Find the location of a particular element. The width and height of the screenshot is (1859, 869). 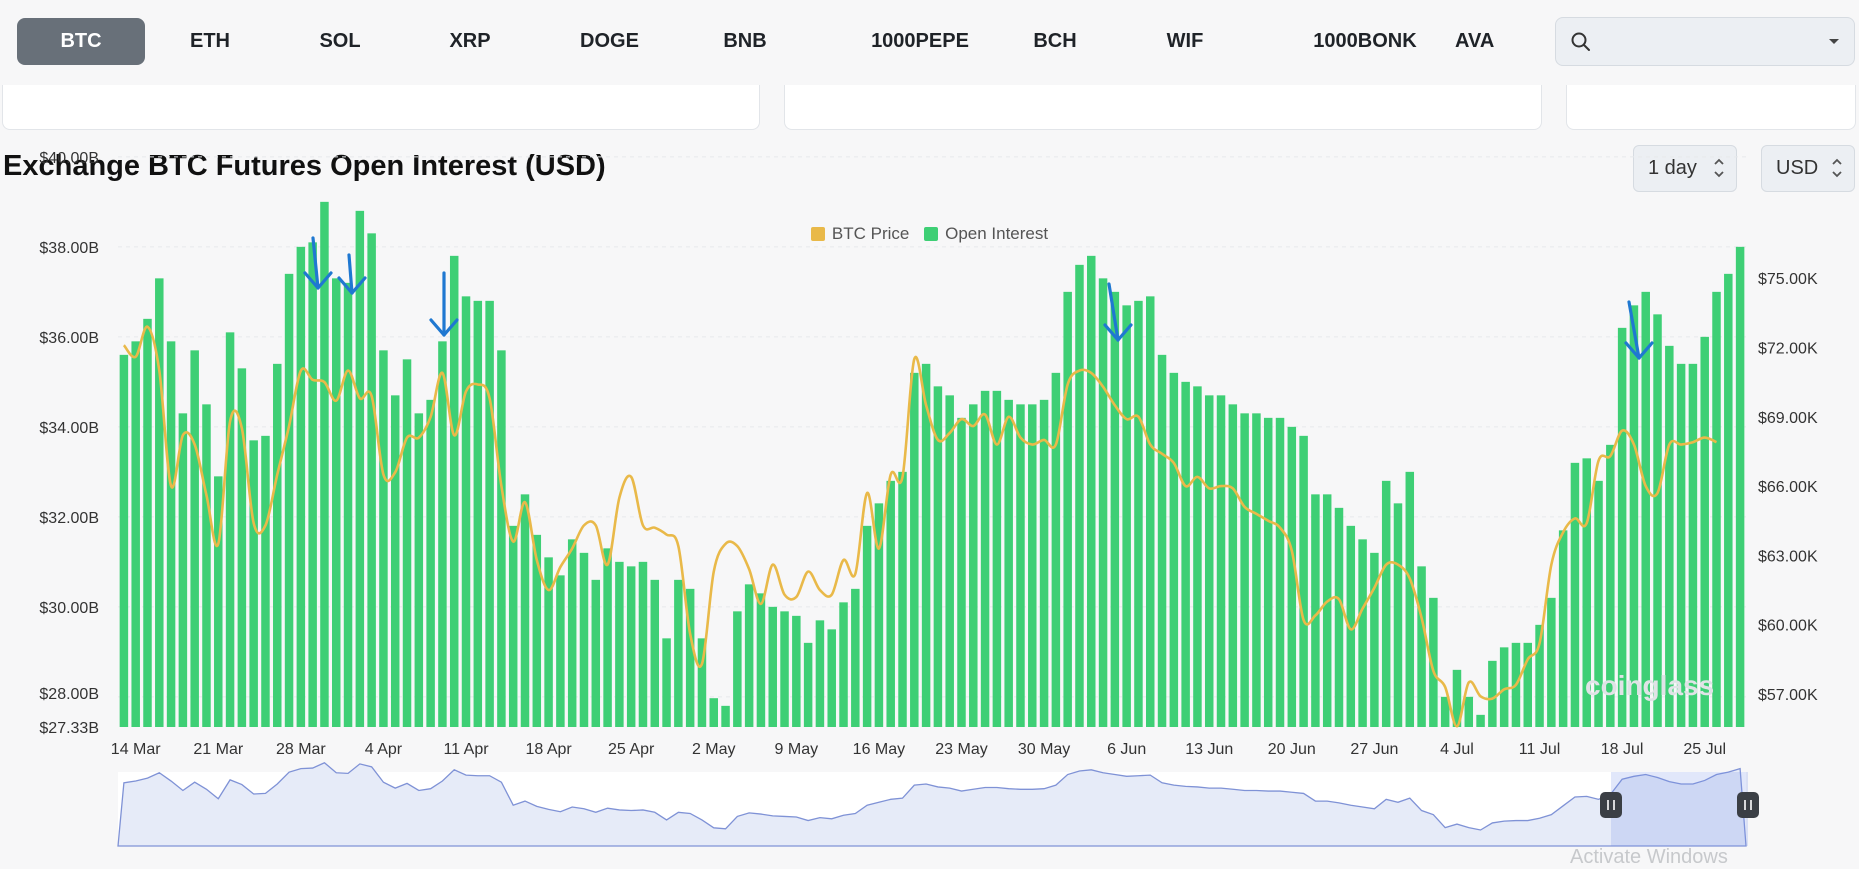

navigator-left-handle is located at coordinates (1611, 805).